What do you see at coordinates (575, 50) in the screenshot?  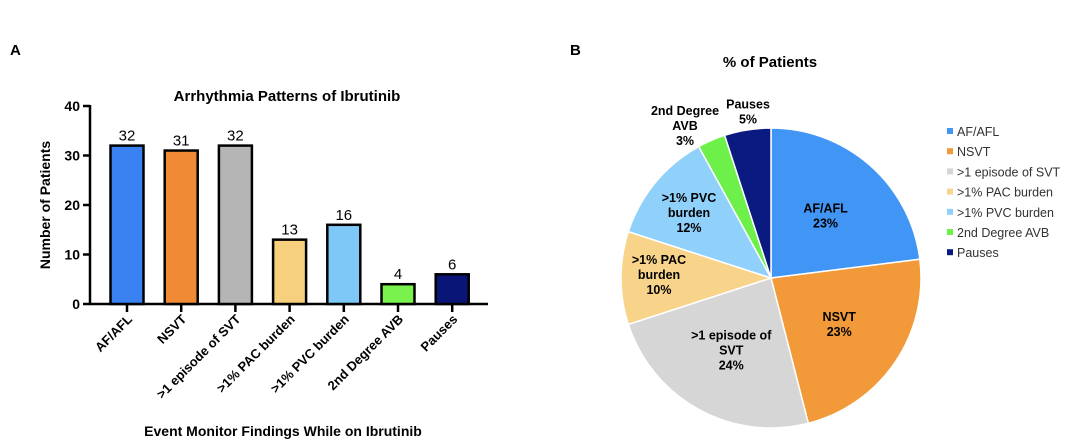 I see `panel-label-b: B` at bounding box center [575, 50].